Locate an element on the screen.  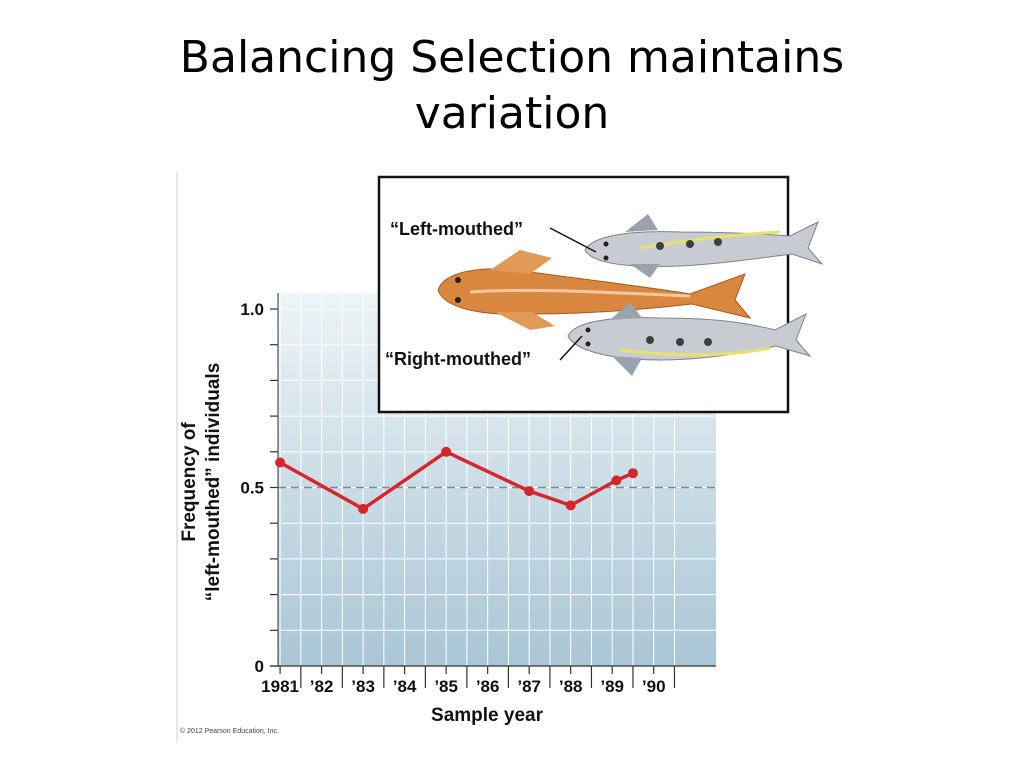
orange-fish-image is located at coordinates (594, 290).